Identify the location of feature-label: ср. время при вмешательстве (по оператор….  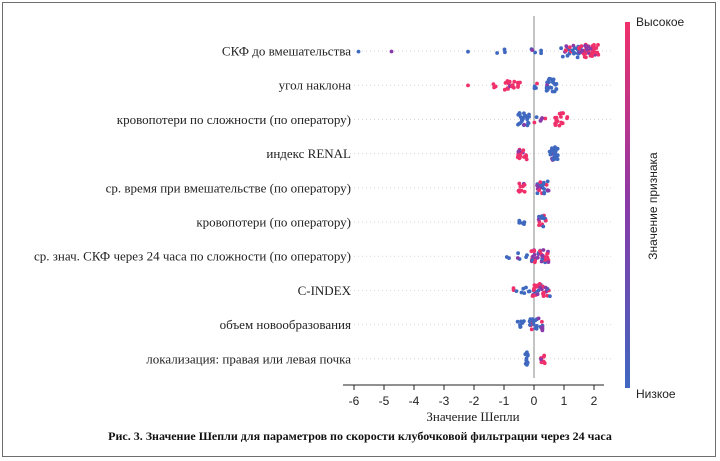
(228, 187).